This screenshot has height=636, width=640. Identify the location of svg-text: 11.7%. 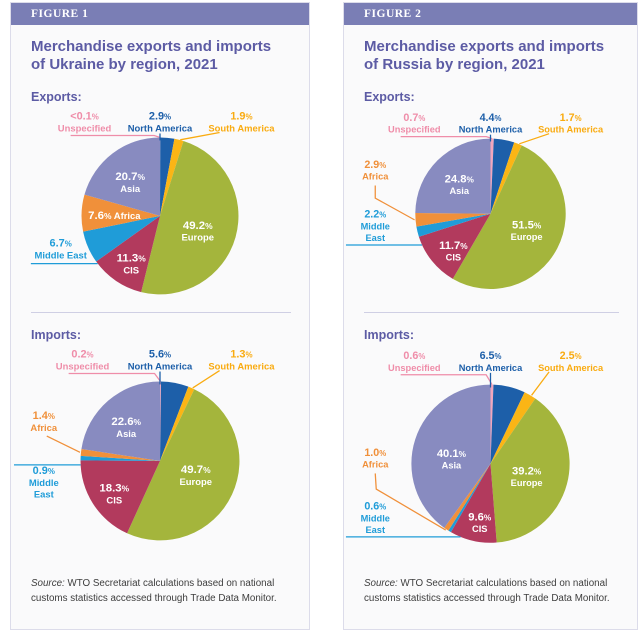
(453, 246).